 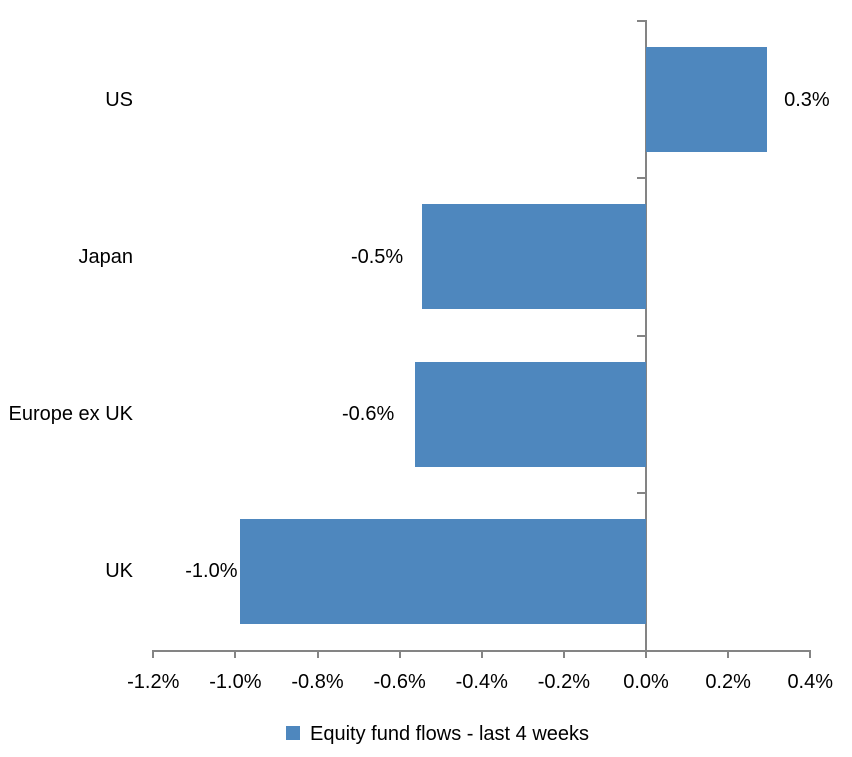 I want to click on x-axis-tick-label: -0.8%, so click(x=317, y=682).